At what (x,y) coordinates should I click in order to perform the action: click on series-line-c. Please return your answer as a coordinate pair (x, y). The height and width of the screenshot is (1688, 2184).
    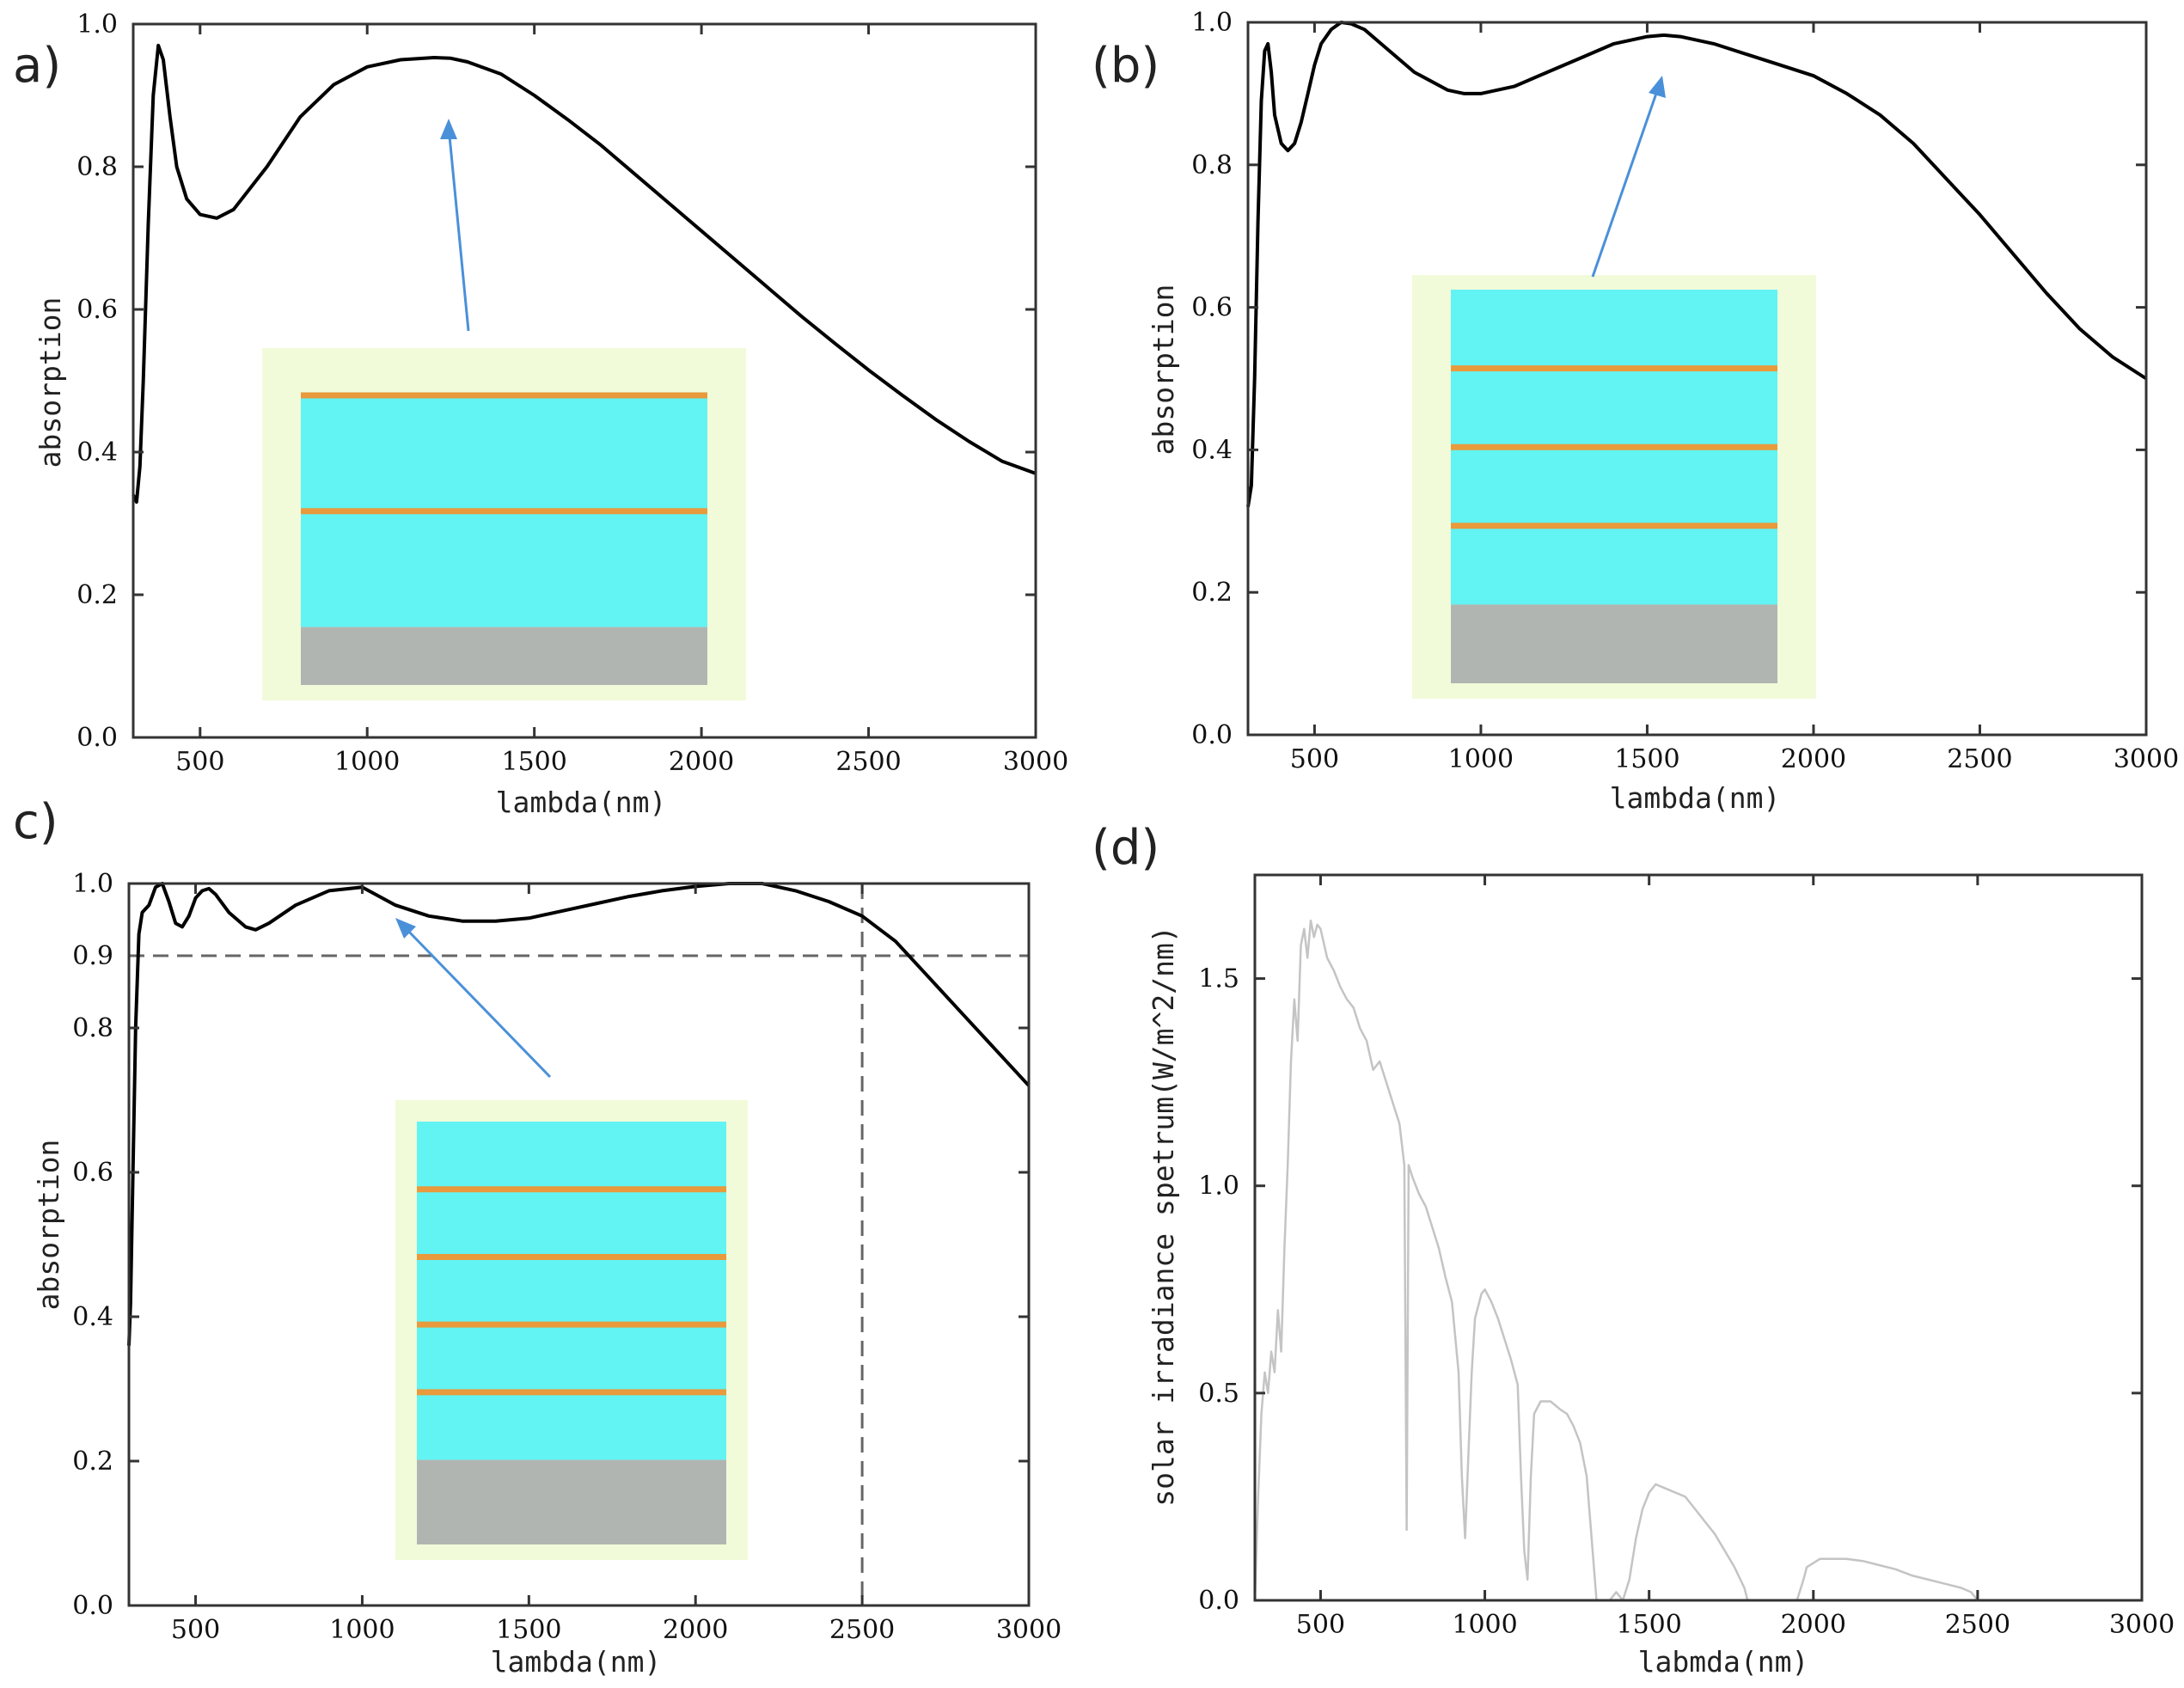
    Looking at the image, I should click on (579, 1114).